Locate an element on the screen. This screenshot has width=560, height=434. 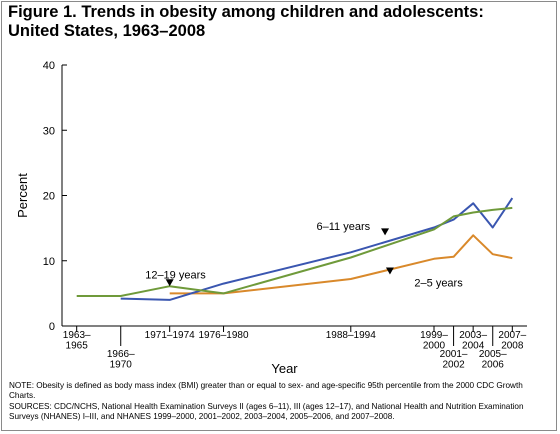
x-tick-label: 2002 is located at coordinates (453, 365).